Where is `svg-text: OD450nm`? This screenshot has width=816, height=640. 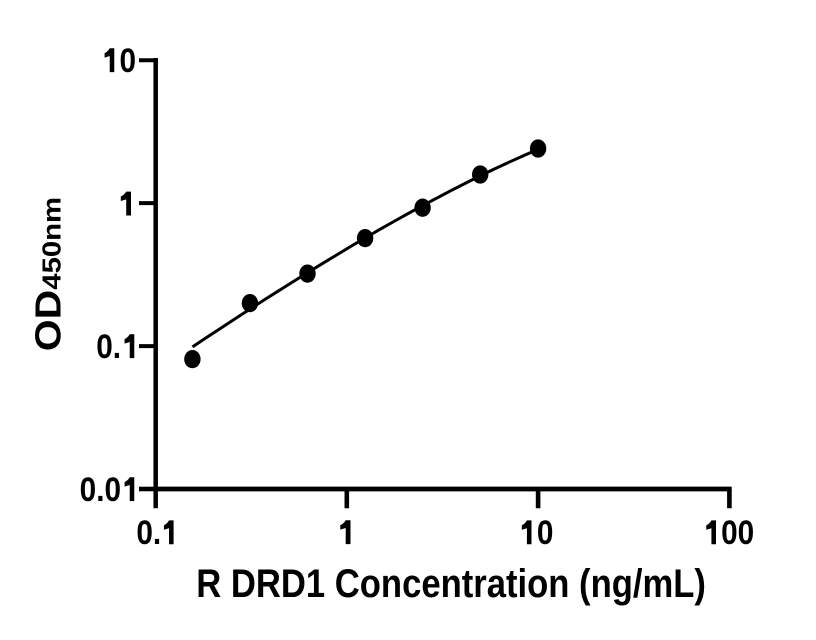
svg-text: OD450nm is located at coordinates (49, 274).